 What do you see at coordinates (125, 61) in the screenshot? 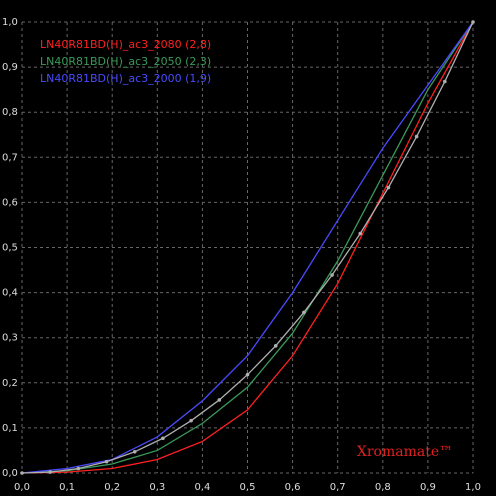
I see `legend-entry: LN40R81BD(H)_ac3_2050 (2,3)` at bounding box center [125, 61].